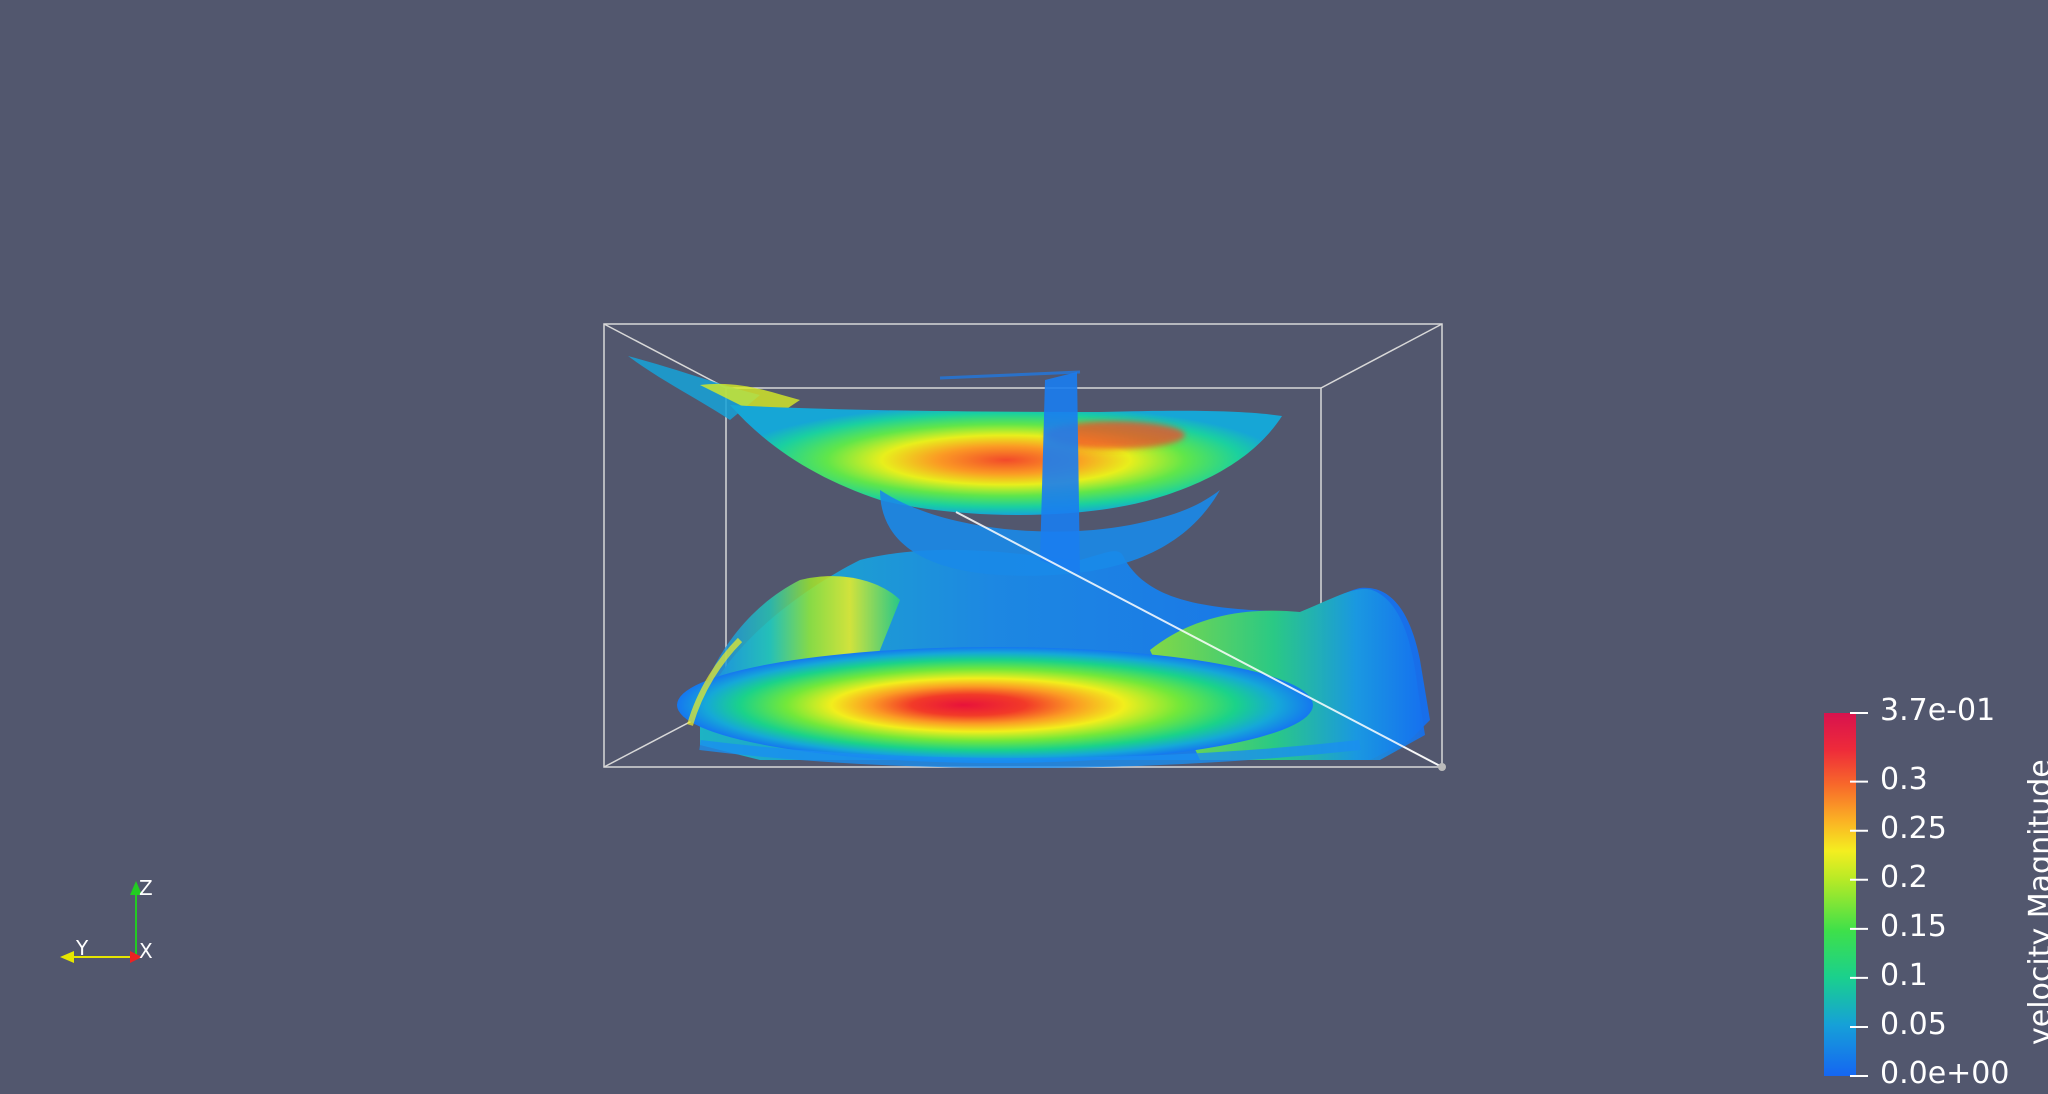 This screenshot has height=1094, width=2048. Describe the element at coordinates (1913, 1024) in the screenshot. I see `color-legend-tick-label: 0.05` at that location.